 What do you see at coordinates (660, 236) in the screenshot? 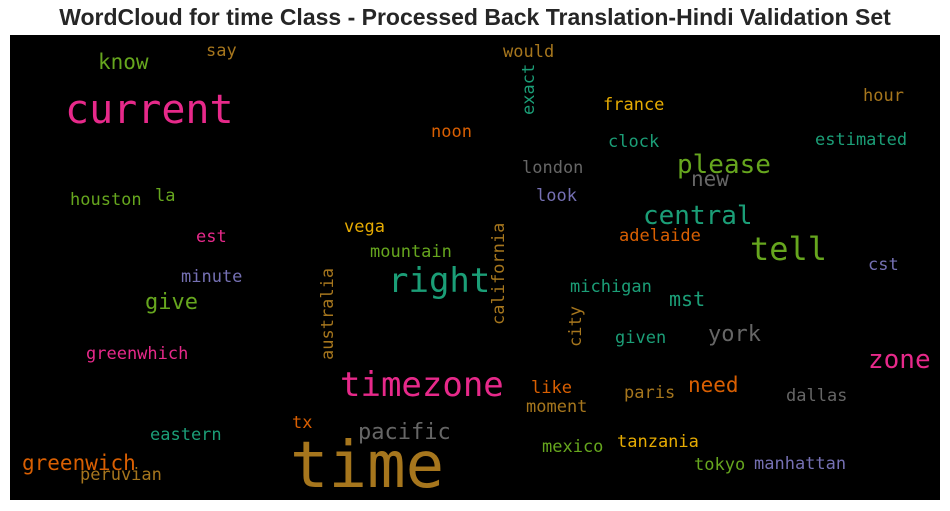
I see `word-adelaide: adelaide` at bounding box center [660, 236].